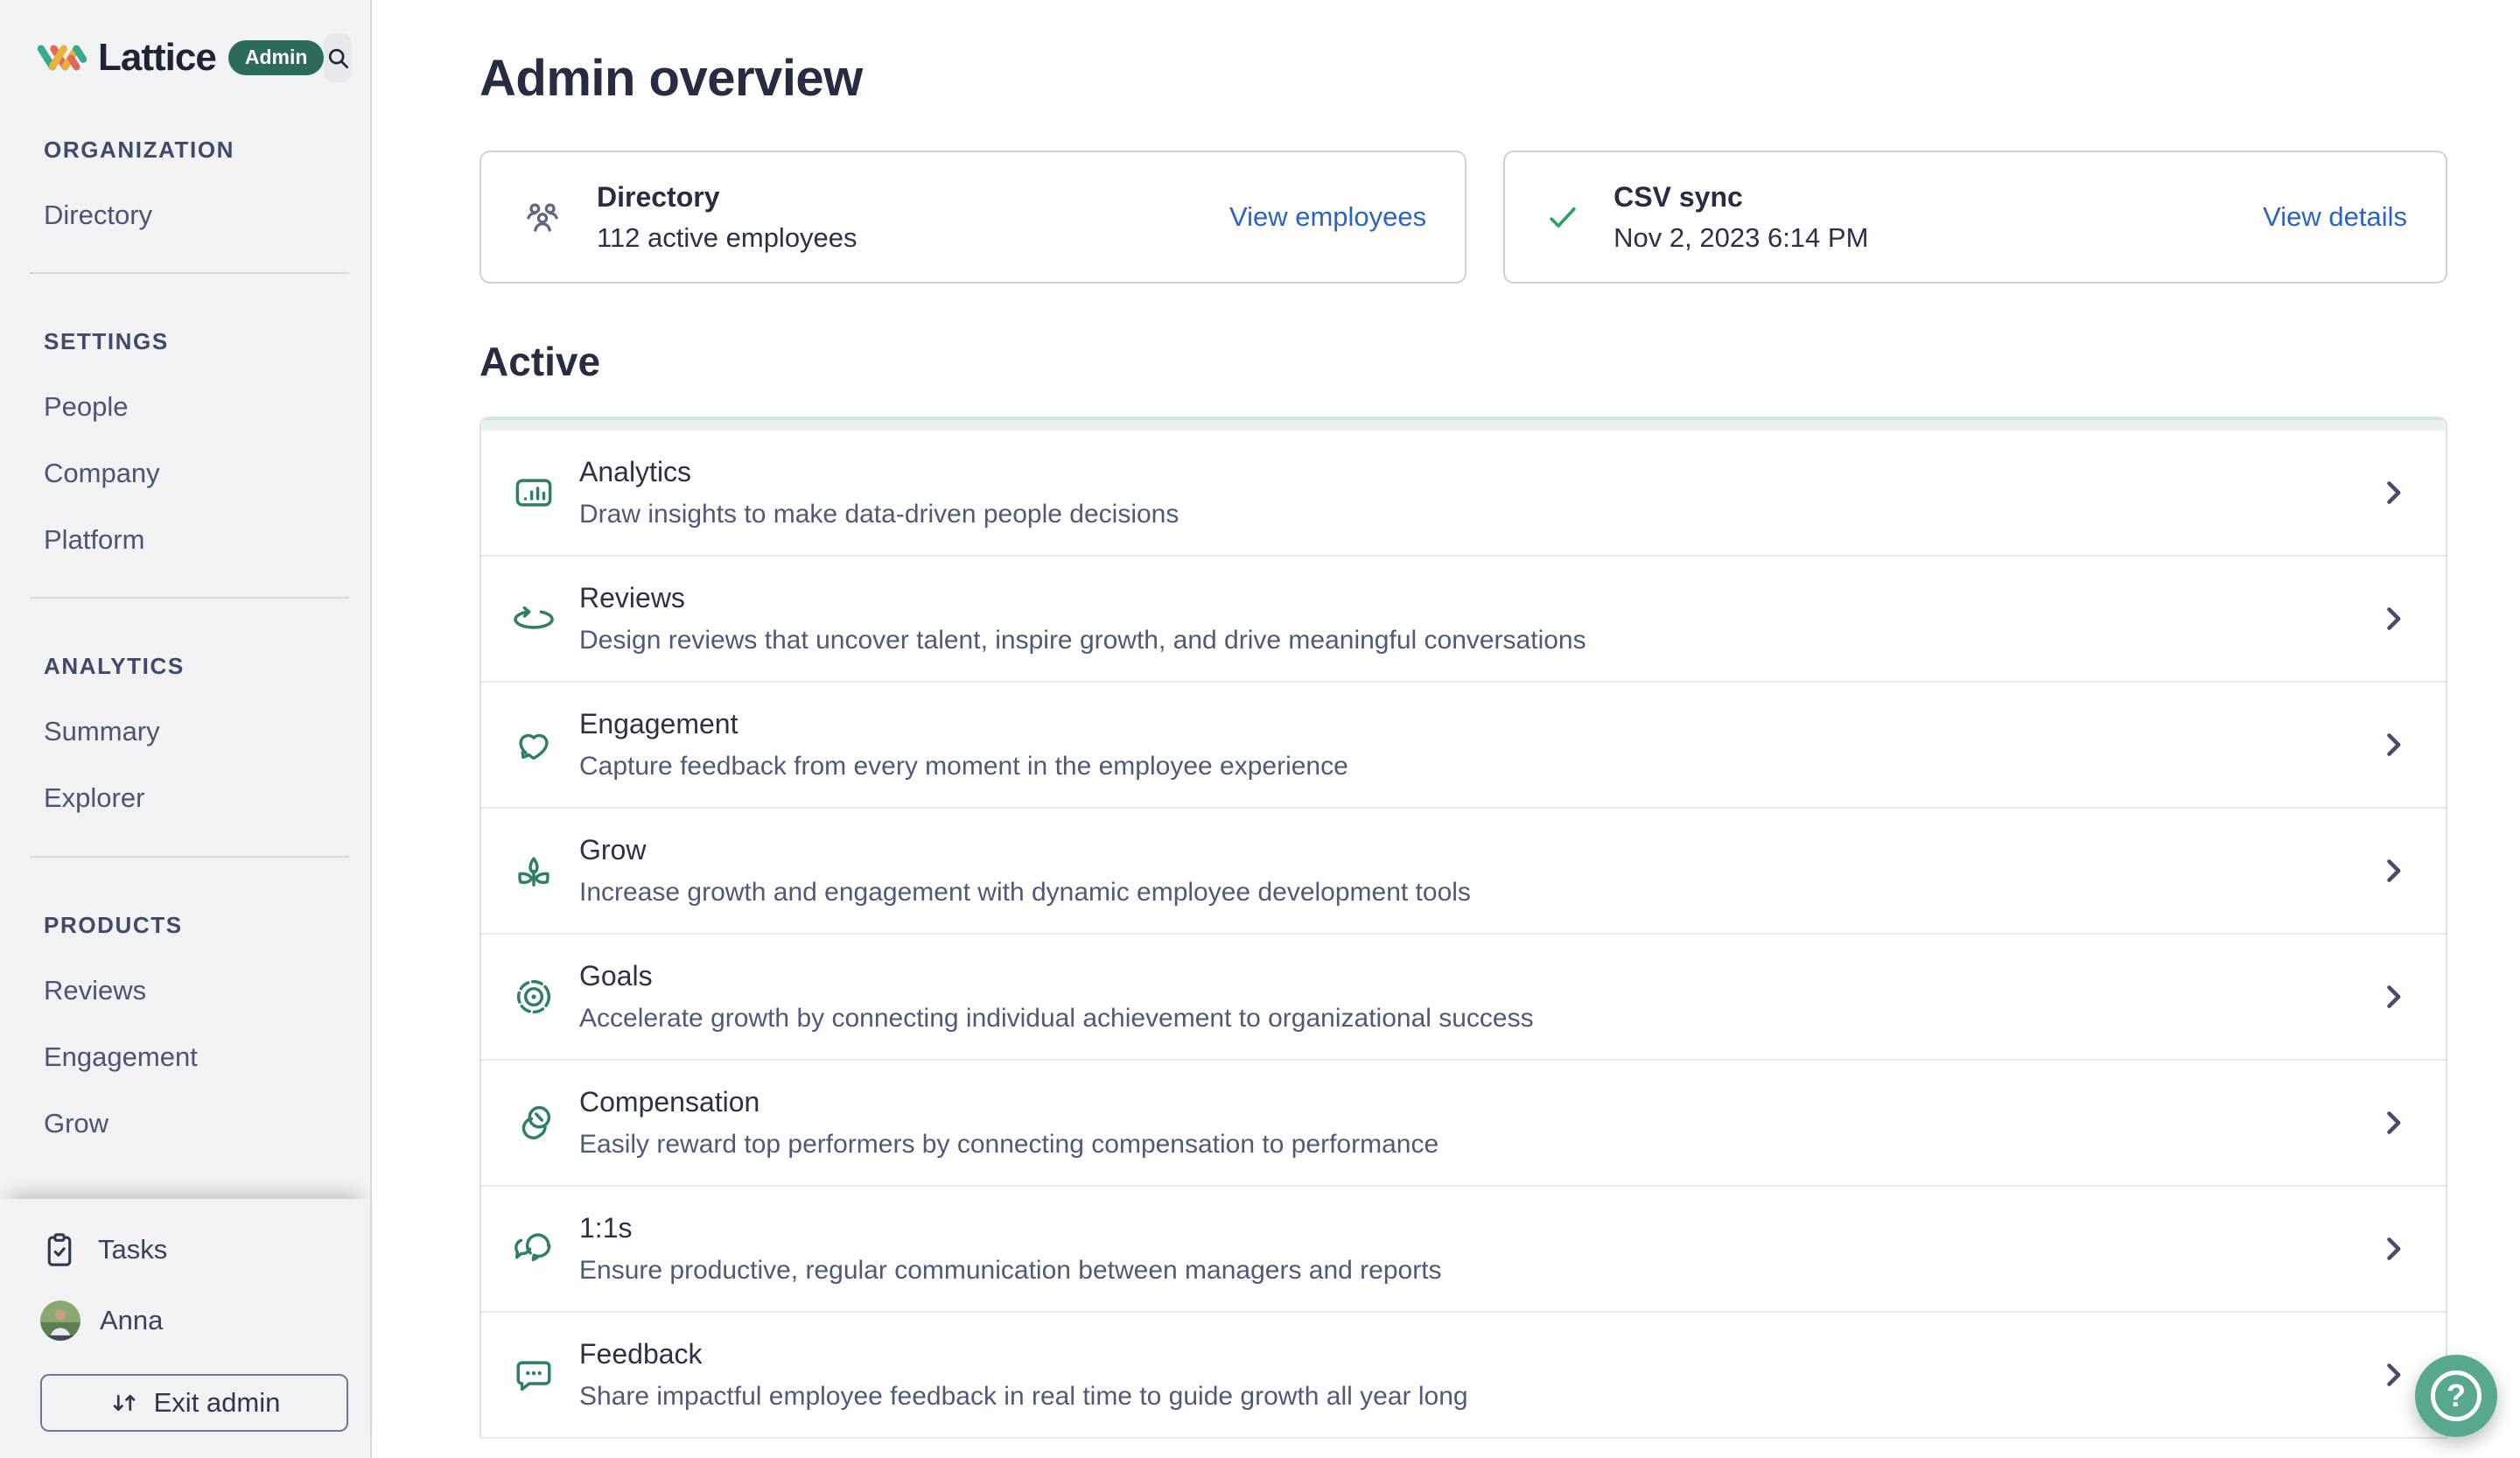 This screenshot has height=1458, width=2520. What do you see at coordinates (124, 1403) in the screenshot?
I see `swap-arrows-icon` at bounding box center [124, 1403].